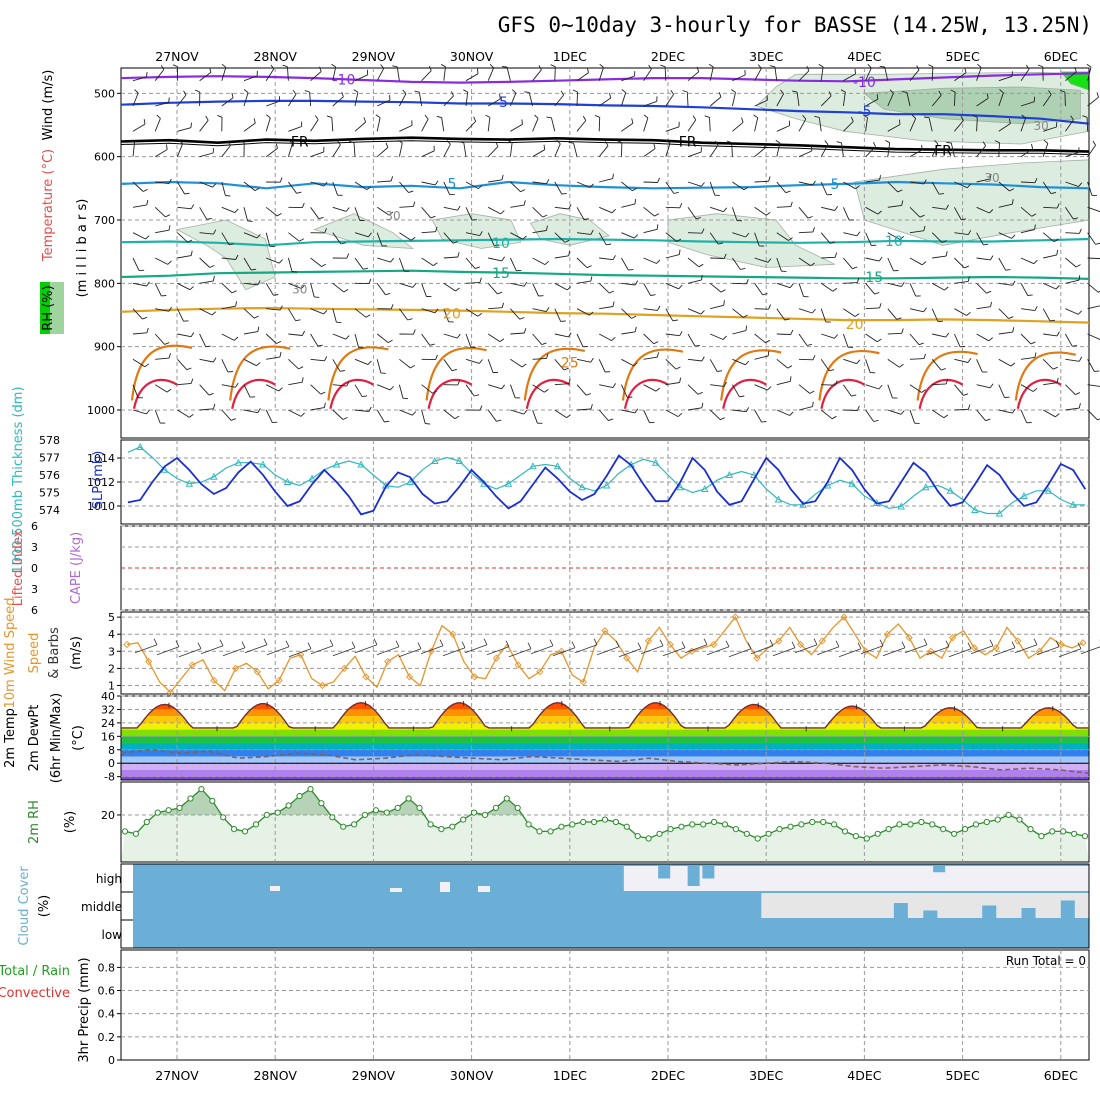 Image resolution: width=1100 pixels, height=1100 pixels. What do you see at coordinates (70, 822) in the screenshot?
I see `rh2m-units-label: (%)` at bounding box center [70, 822].